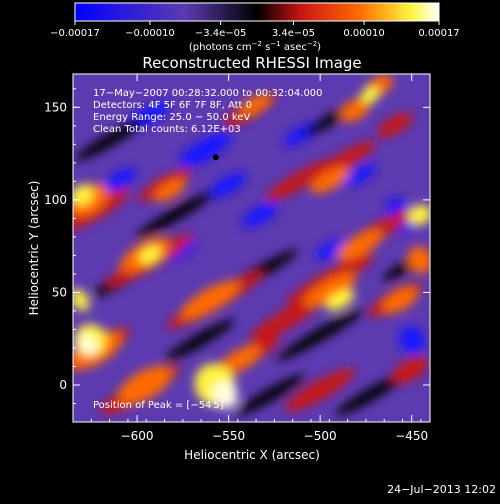 Image resolution: width=500 pixels, height=504 pixels. I want to click on peak-position-label: Position of Peak = [−54 5], so click(158, 405).